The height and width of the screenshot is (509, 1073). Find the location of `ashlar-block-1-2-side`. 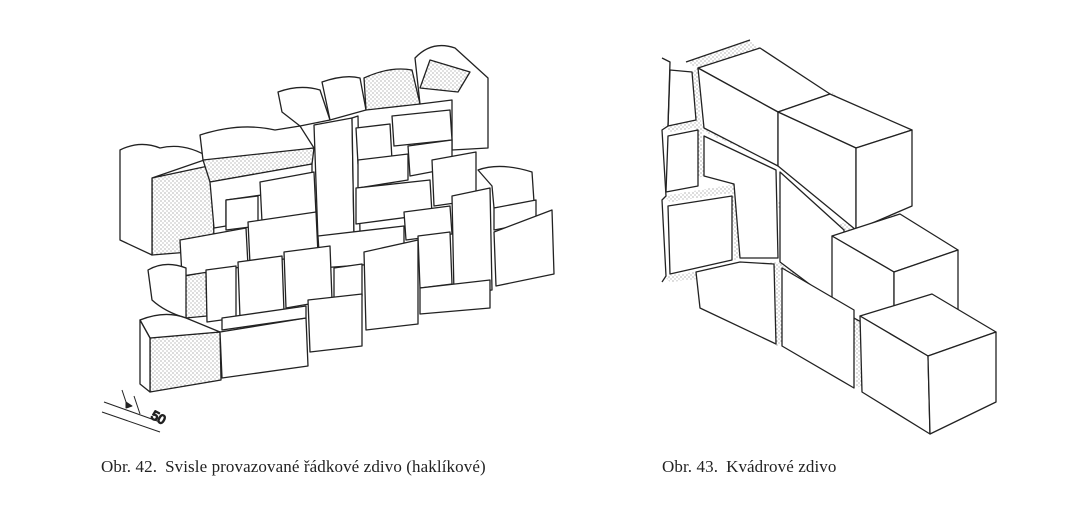

ashlar-block-1-2-side is located at coordinates (884, 180).